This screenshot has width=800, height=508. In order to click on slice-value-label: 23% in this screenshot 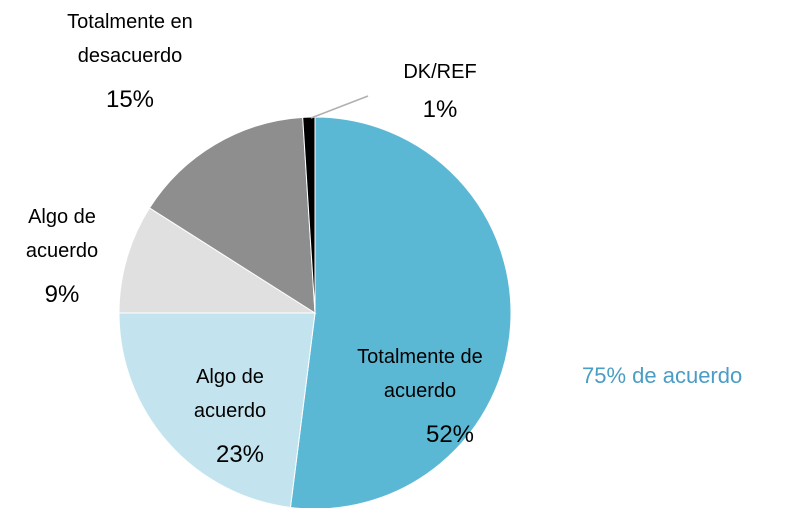, I will do `click(240, 454)`.